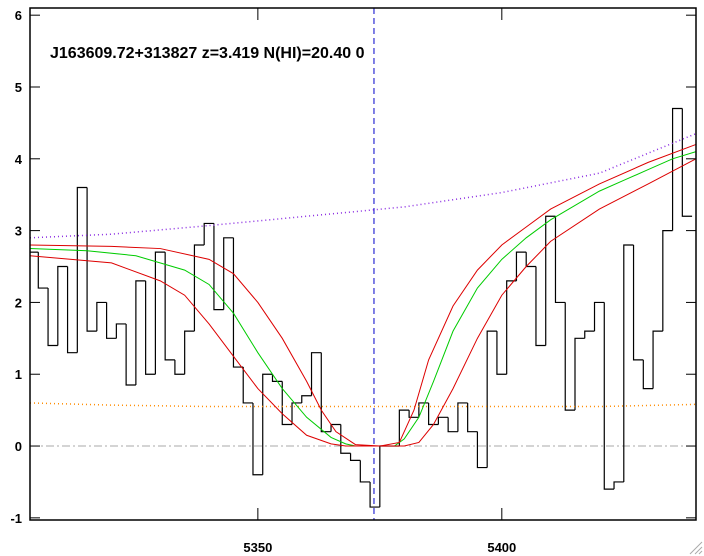 Image resolution: width=704 pixels, height=556 pixels. What do you see at coordinates (16, 518) in the screenshot?
I see `y-tick-label: -1` at bounding box center [16, 518].